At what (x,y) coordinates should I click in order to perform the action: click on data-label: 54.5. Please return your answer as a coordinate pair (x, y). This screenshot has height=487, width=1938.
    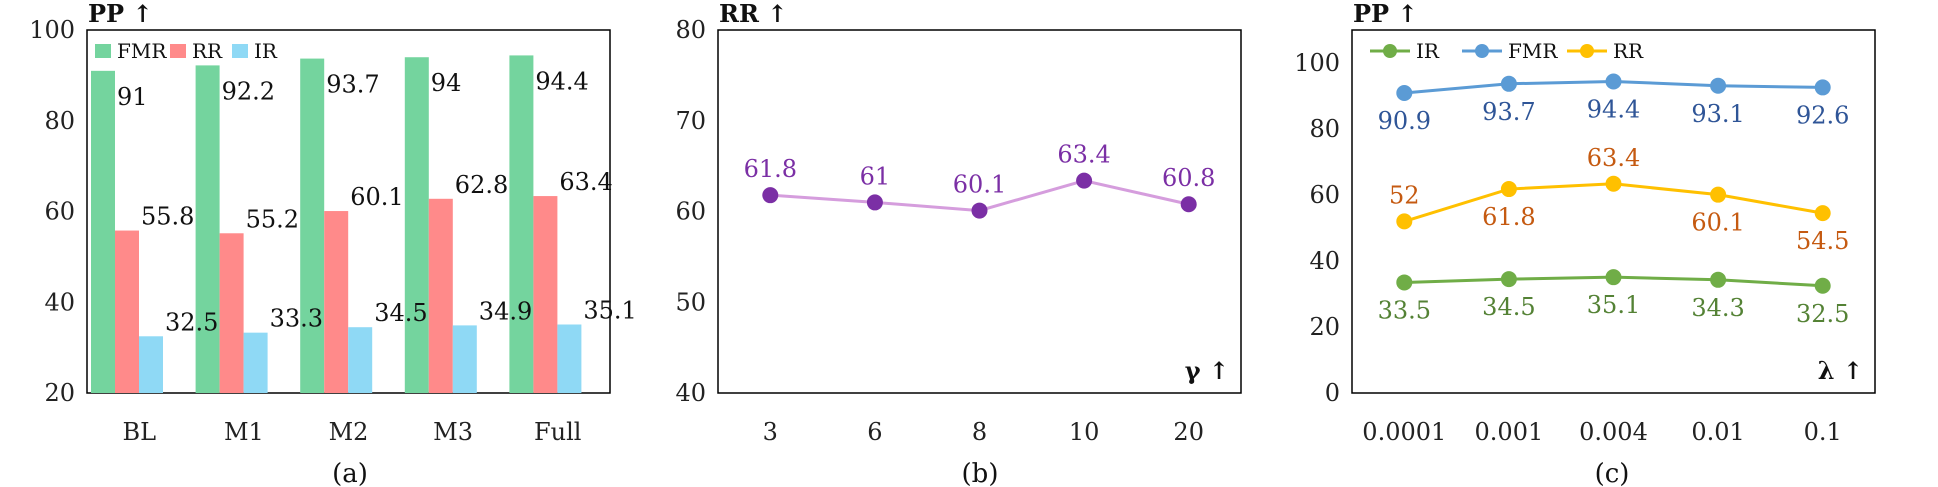
    Looking at the image, I should click on (1822, 241).